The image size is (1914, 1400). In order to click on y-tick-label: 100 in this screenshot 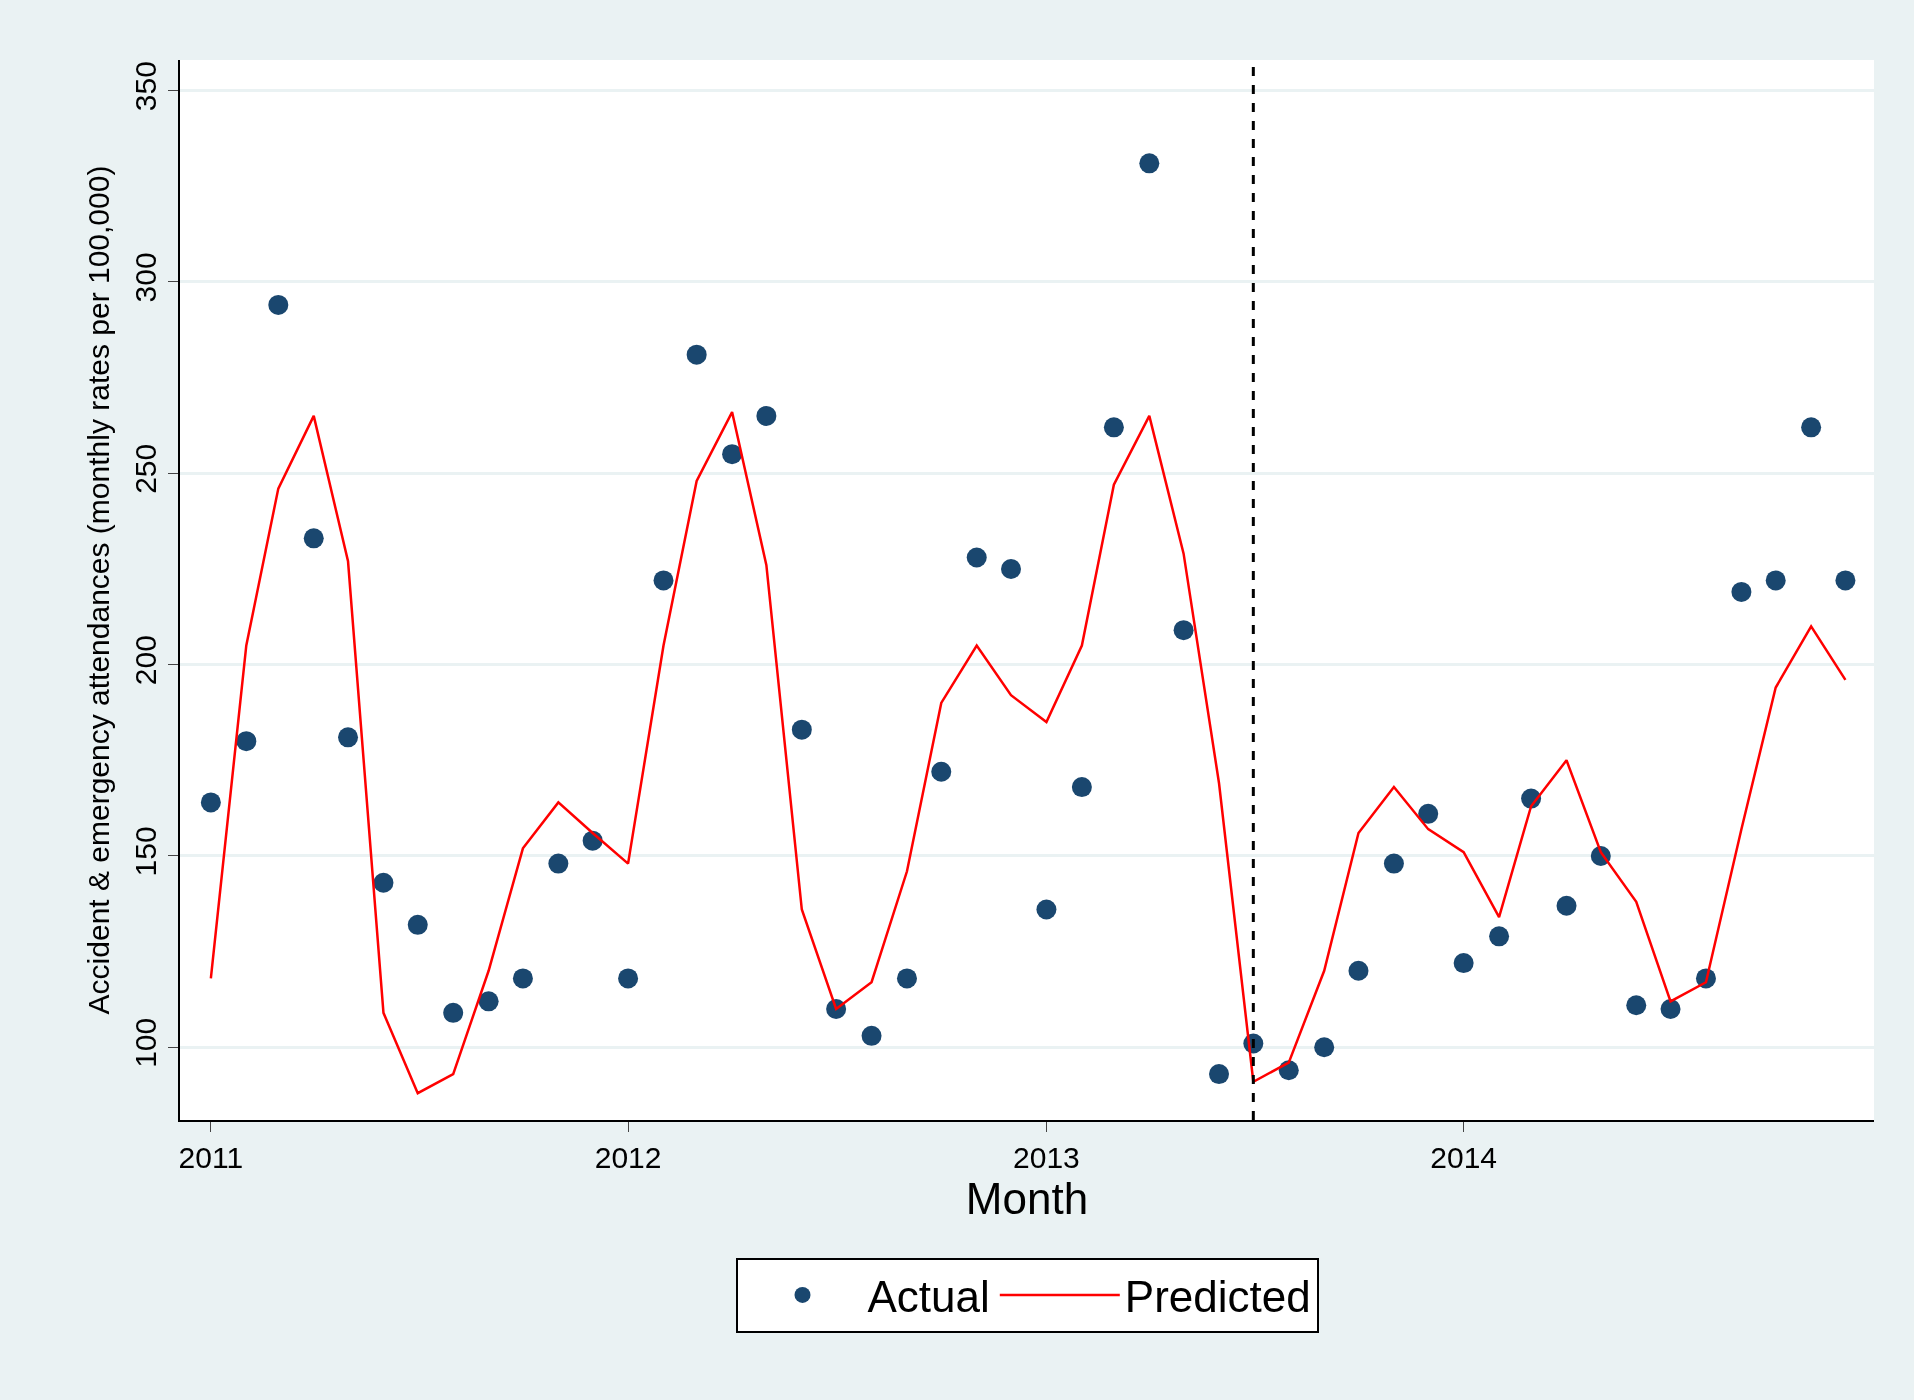, I will do `click(145, 1042)`.